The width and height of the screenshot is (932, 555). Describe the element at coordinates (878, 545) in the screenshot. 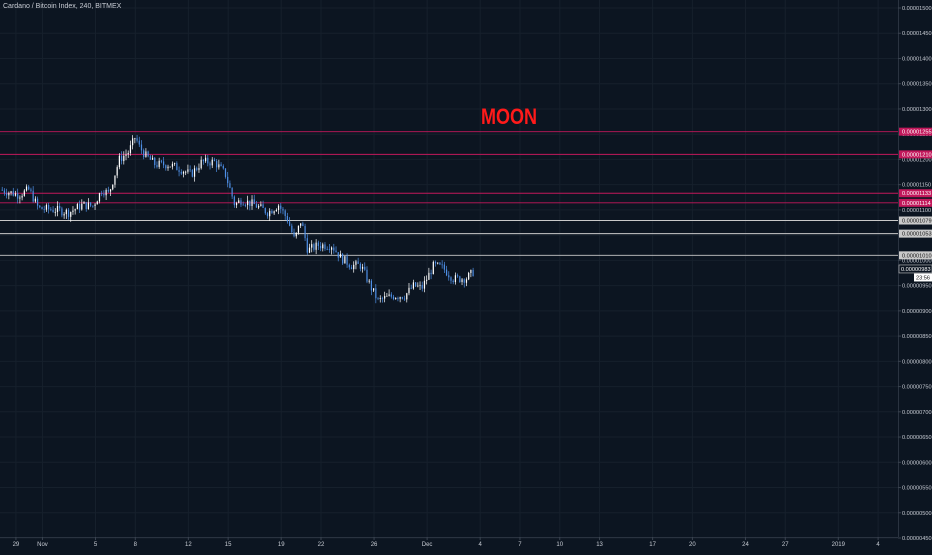

I see `time-tick-label: 4` at that location.